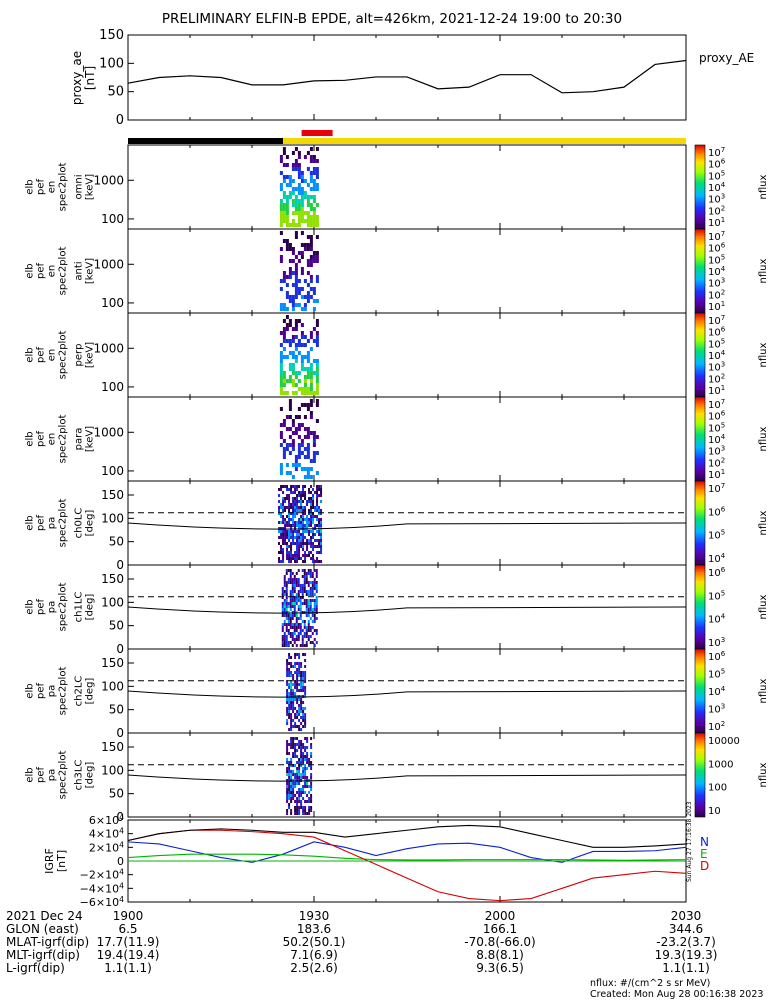 This screenshot has width=775, height=1000. Describe the element at coordinates (63, 691) in the screenshot. I see `panel-y-axis-label-line: spec2plot` at that location.